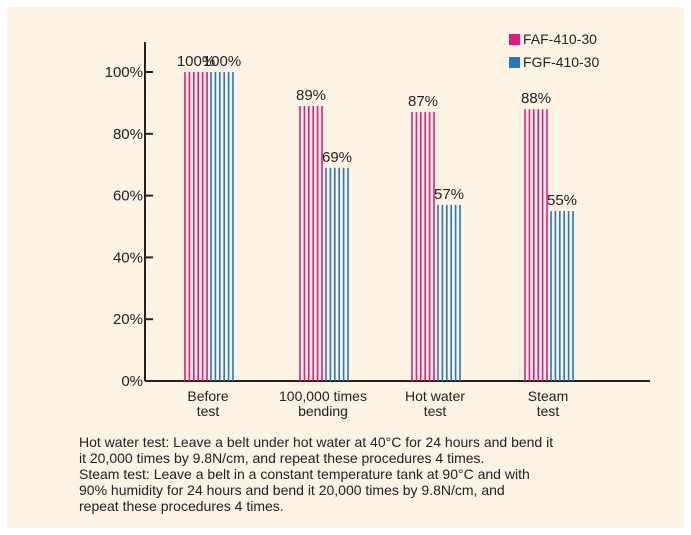 The width and height of the screenshot is (691, 535). I want to click on x-tick-label: Hot water, so click(435, 396).